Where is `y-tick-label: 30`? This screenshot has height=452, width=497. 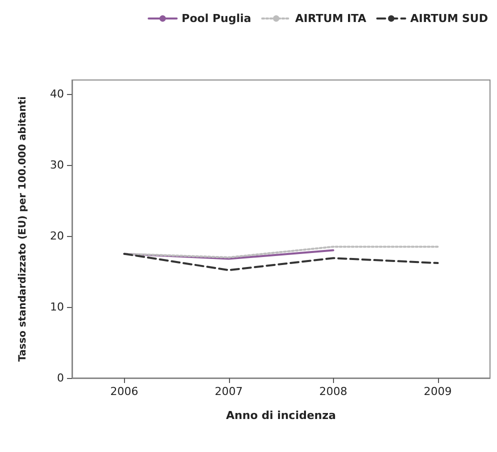
y-tick-label: 30 is located at coordinates (57, 165).